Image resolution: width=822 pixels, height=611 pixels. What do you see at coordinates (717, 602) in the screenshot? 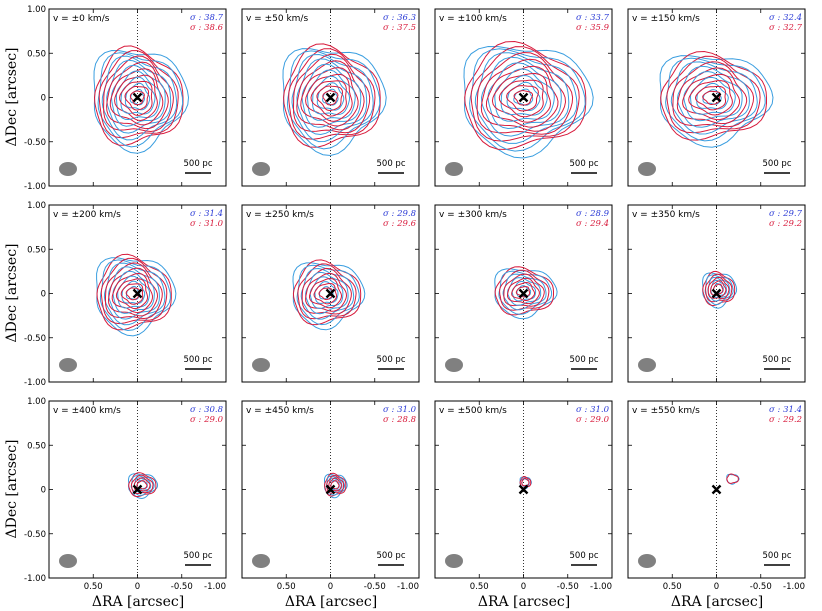
I see `x-axis-label-col-4: ΔRA [arcsec]` at bounding box center [717, 602].